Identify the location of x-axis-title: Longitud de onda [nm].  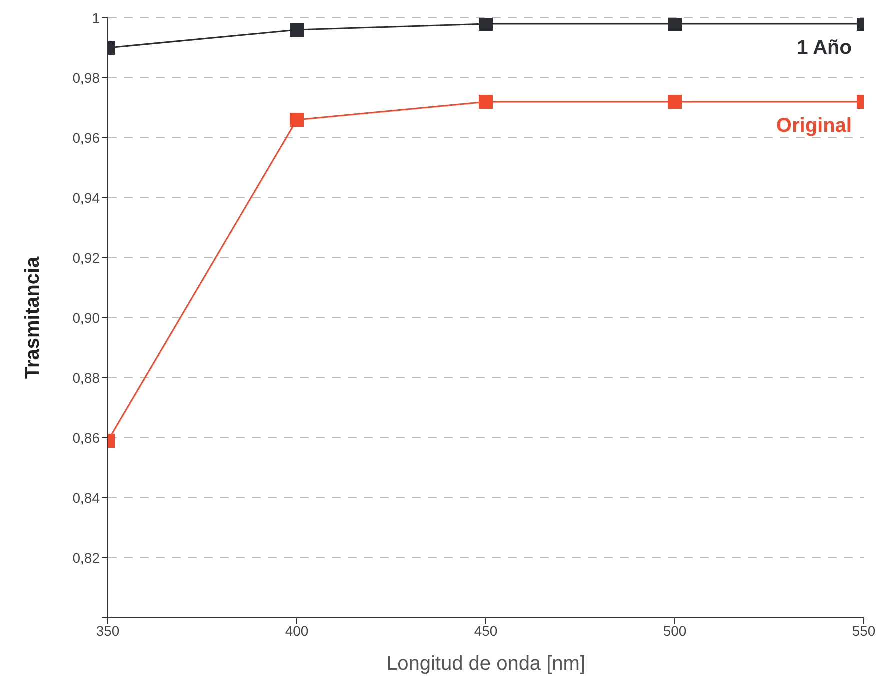
(486, 664).